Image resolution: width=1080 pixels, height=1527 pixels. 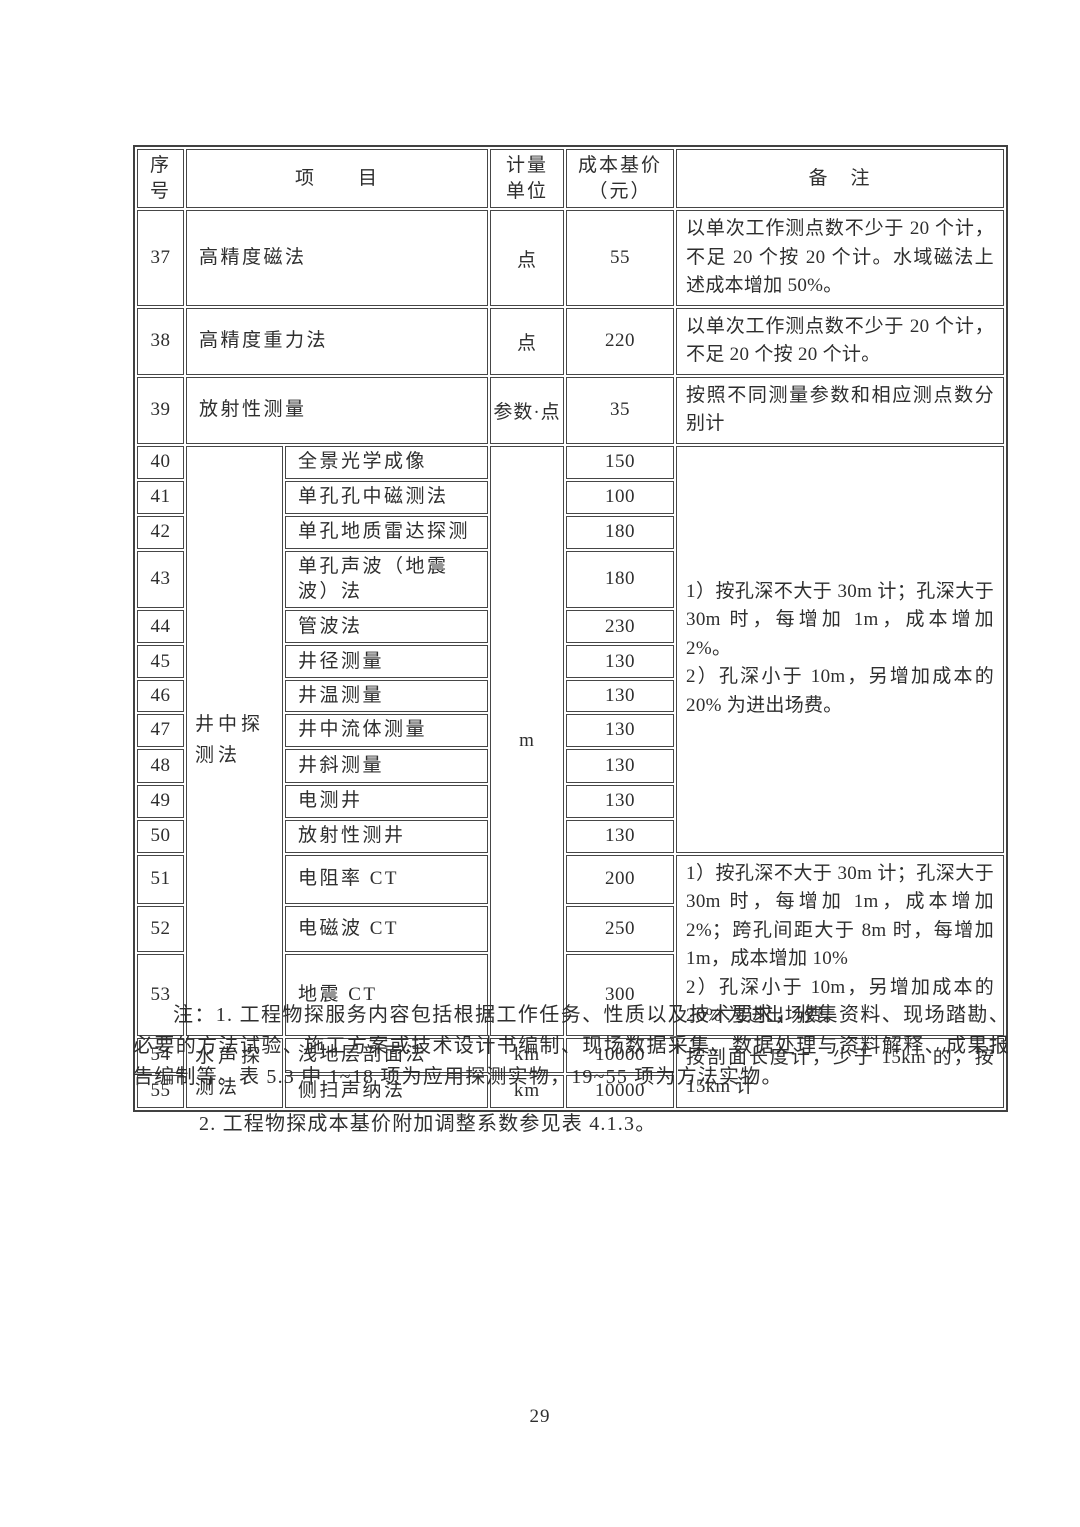 What do you see at coordinates (387, 462) in the screenshot?
I see `cell-item-40: 全景光学成像` at bounding box center [387, 462].